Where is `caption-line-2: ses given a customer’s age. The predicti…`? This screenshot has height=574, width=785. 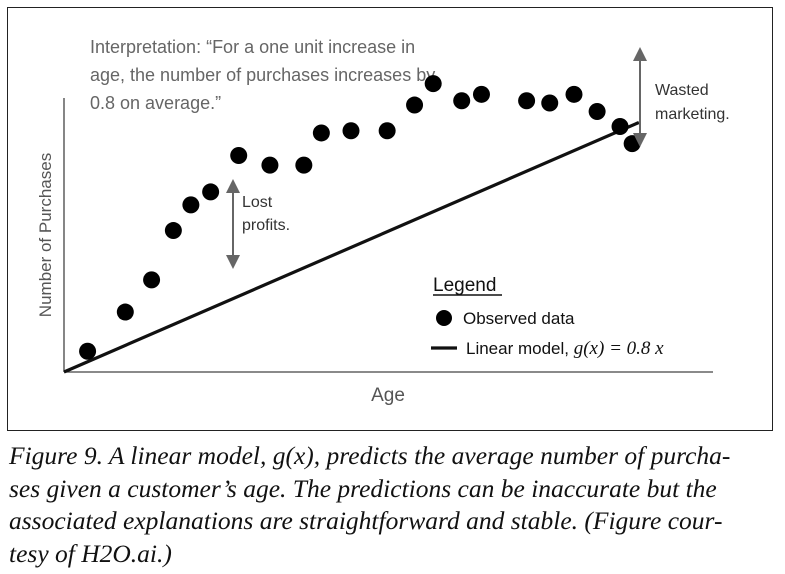 caption-line-2: ses given a customer’s age. The predicti… is located at coordinates (363, 488).